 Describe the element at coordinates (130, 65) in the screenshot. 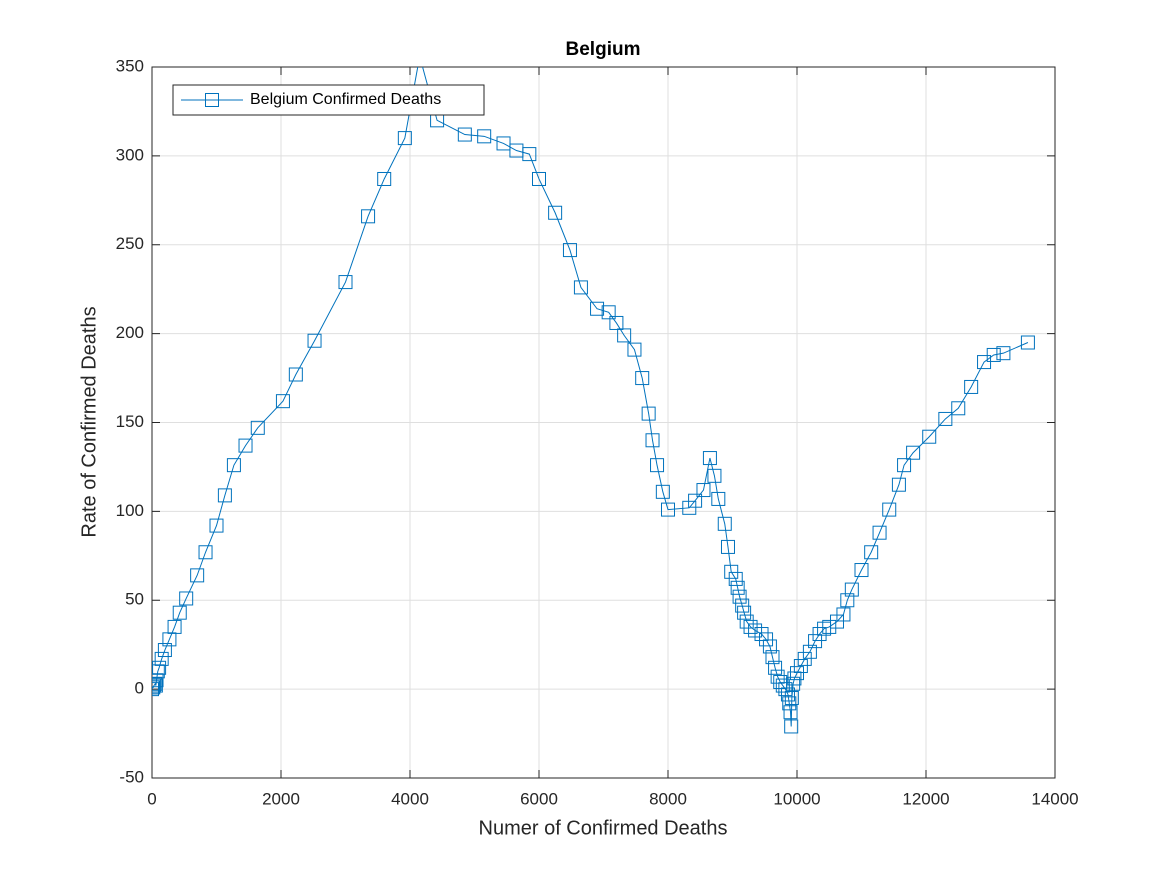

I see `y-tick-label: 350` at that location.